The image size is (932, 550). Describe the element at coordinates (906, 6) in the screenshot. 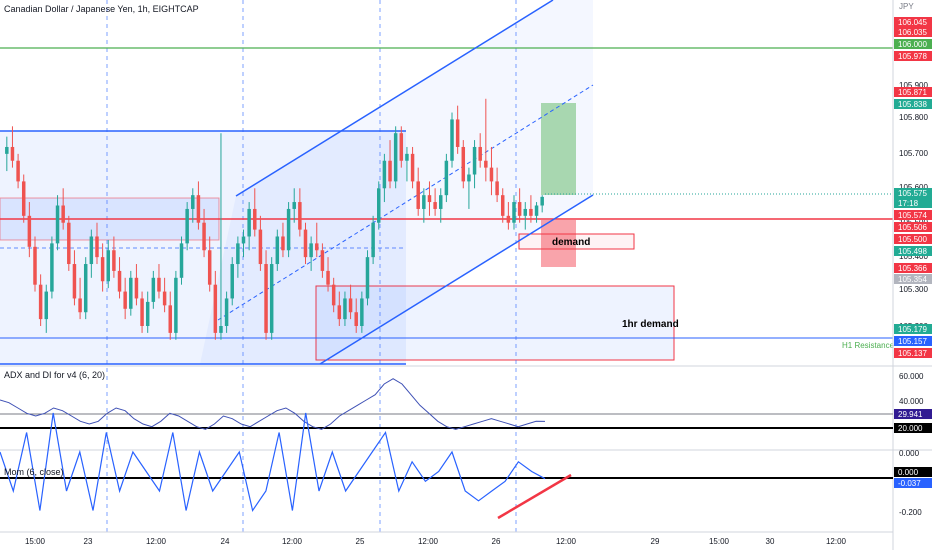

I see `currency-label: JPY` at that location.